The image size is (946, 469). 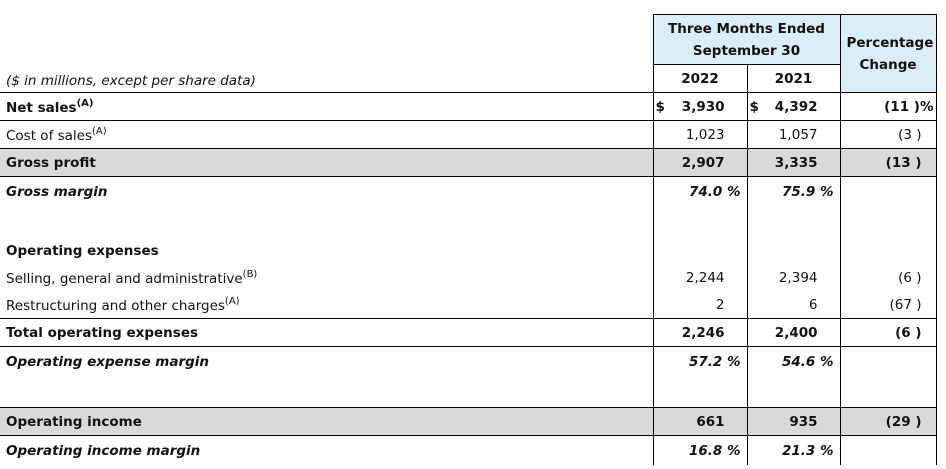 What do you see at coordinates (250, 274) in the screenshot?
I see `note: (B)` at bounding box center [250, 274].